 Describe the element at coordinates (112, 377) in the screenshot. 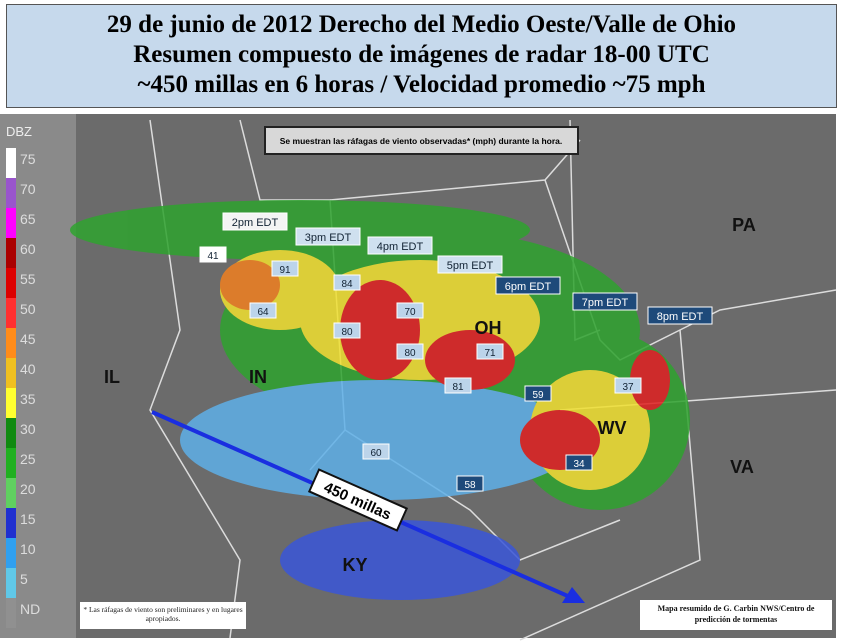

I see `state-label: IL` at that location.